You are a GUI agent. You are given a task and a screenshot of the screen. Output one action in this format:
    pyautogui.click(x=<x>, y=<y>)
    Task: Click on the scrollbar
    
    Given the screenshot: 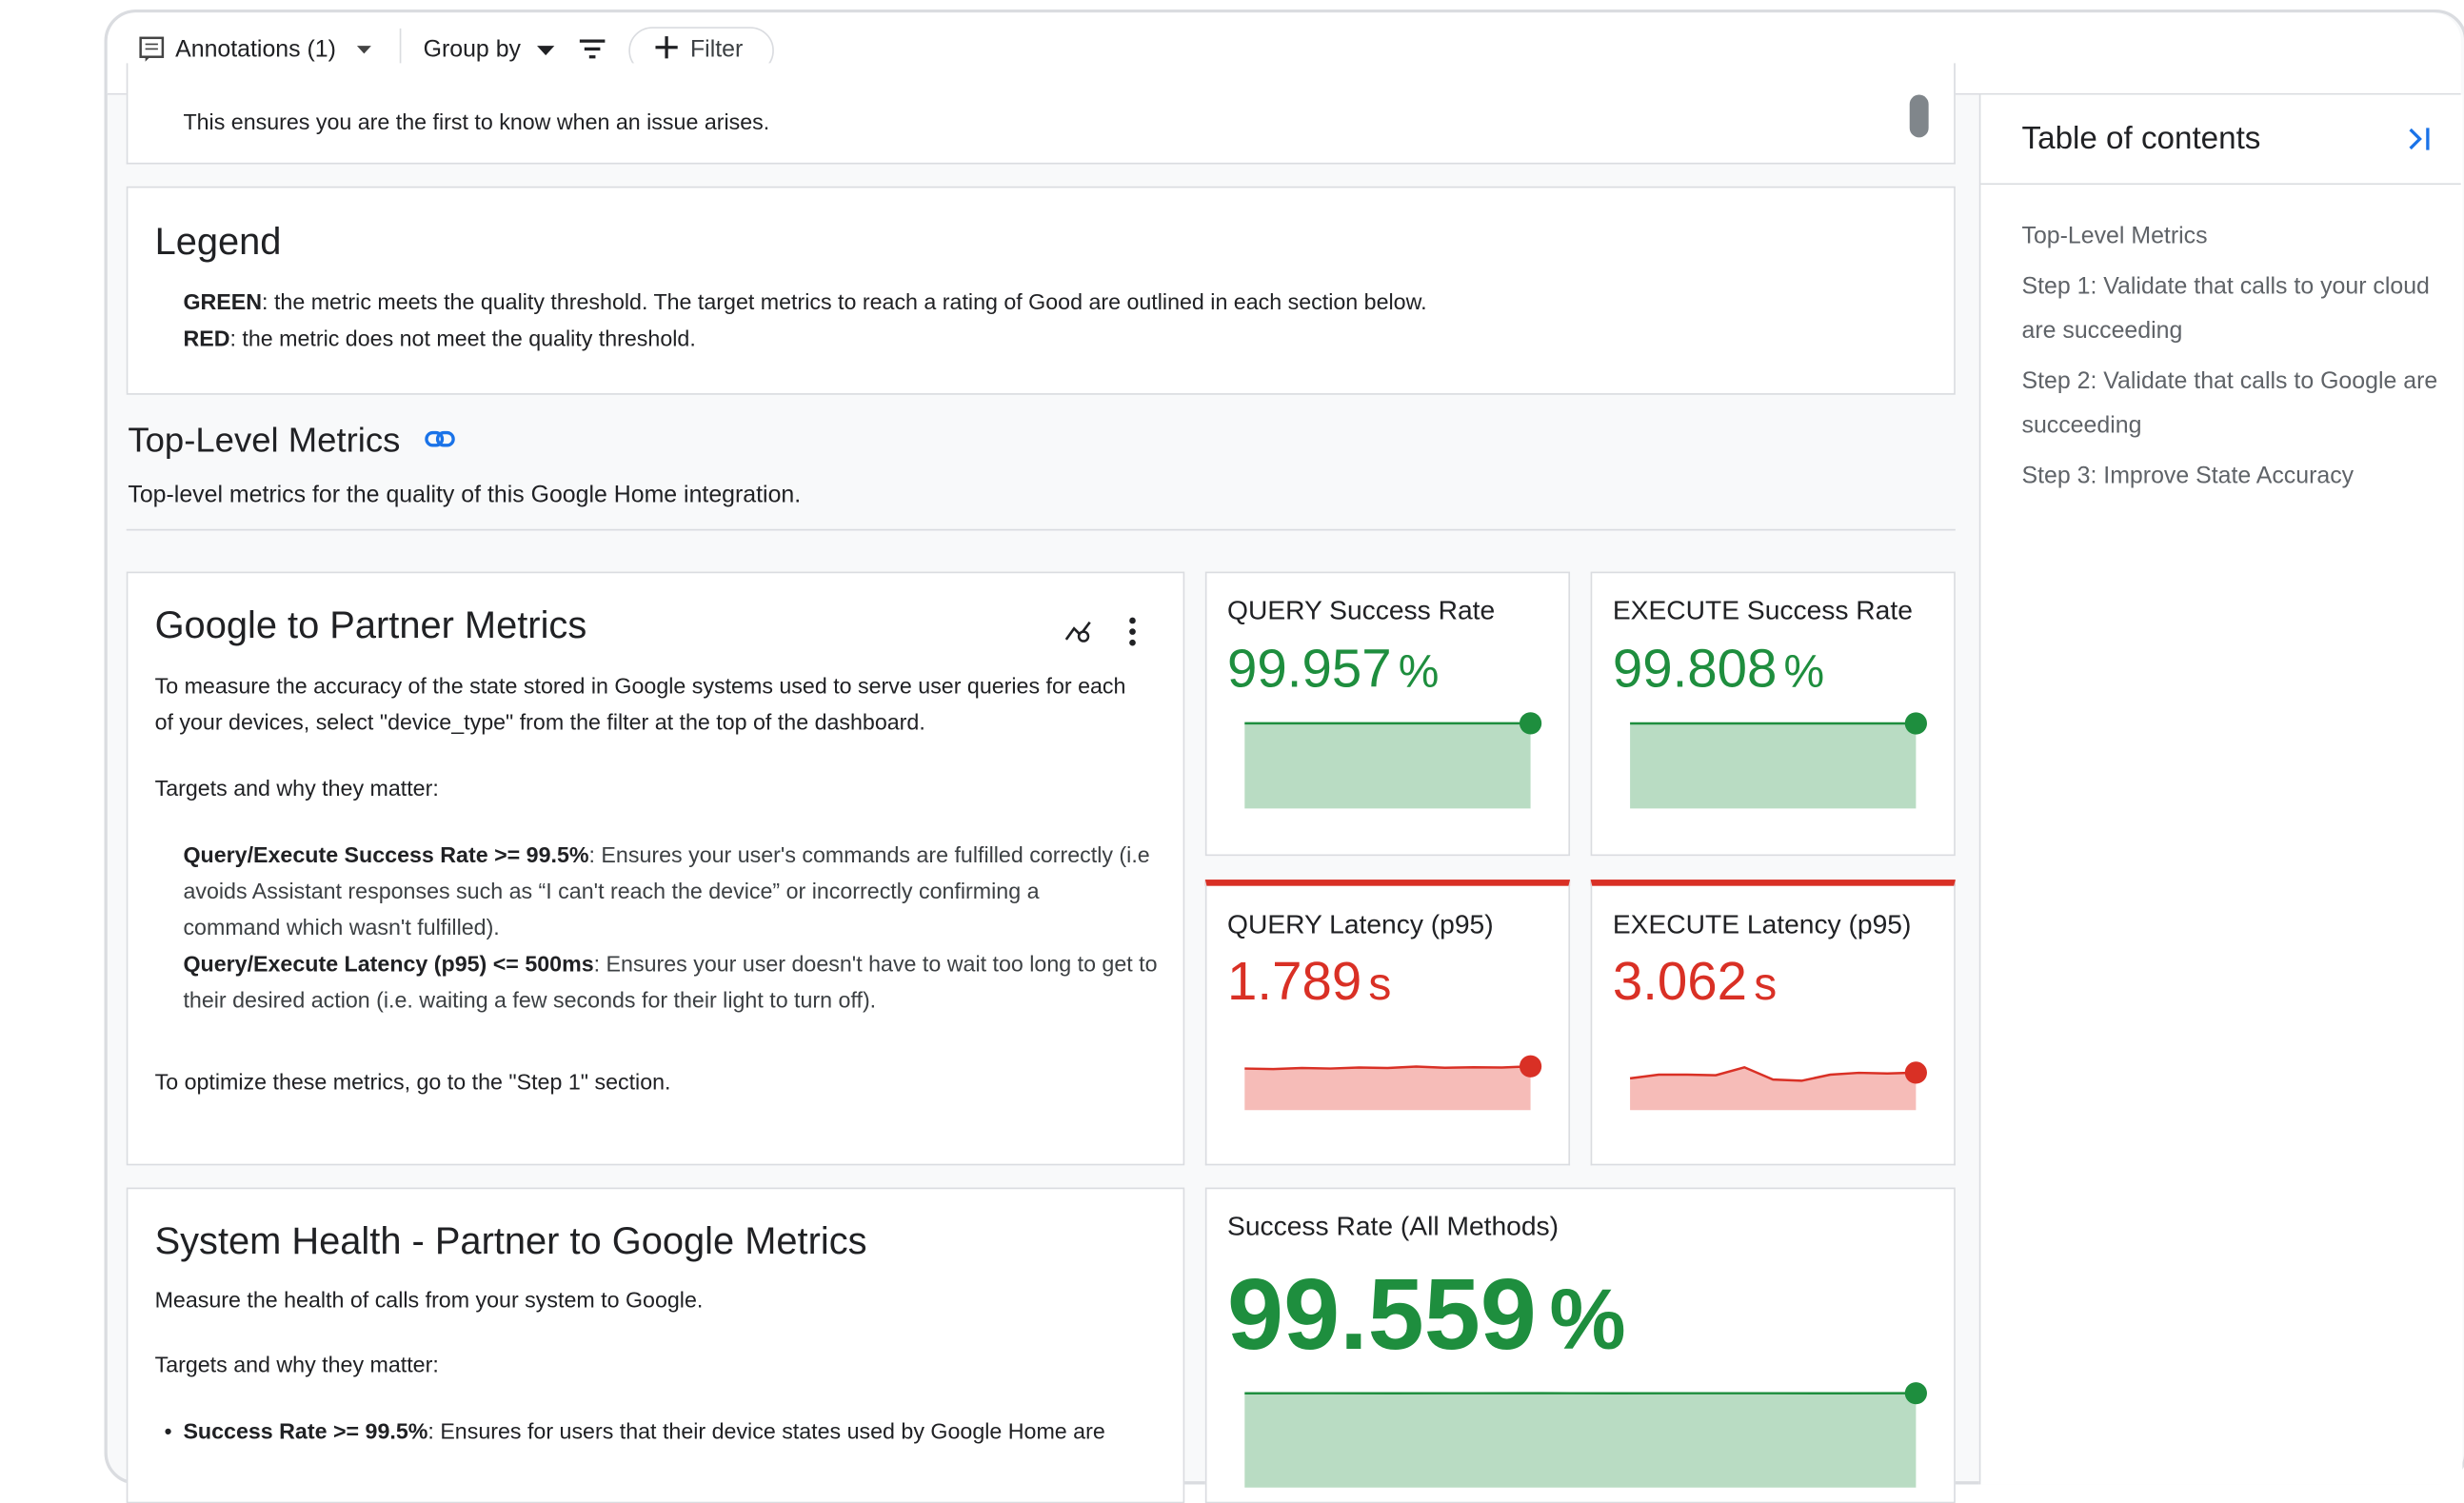 What is the action you would take?
    pyautogui.click(x=1919, y=116)
    